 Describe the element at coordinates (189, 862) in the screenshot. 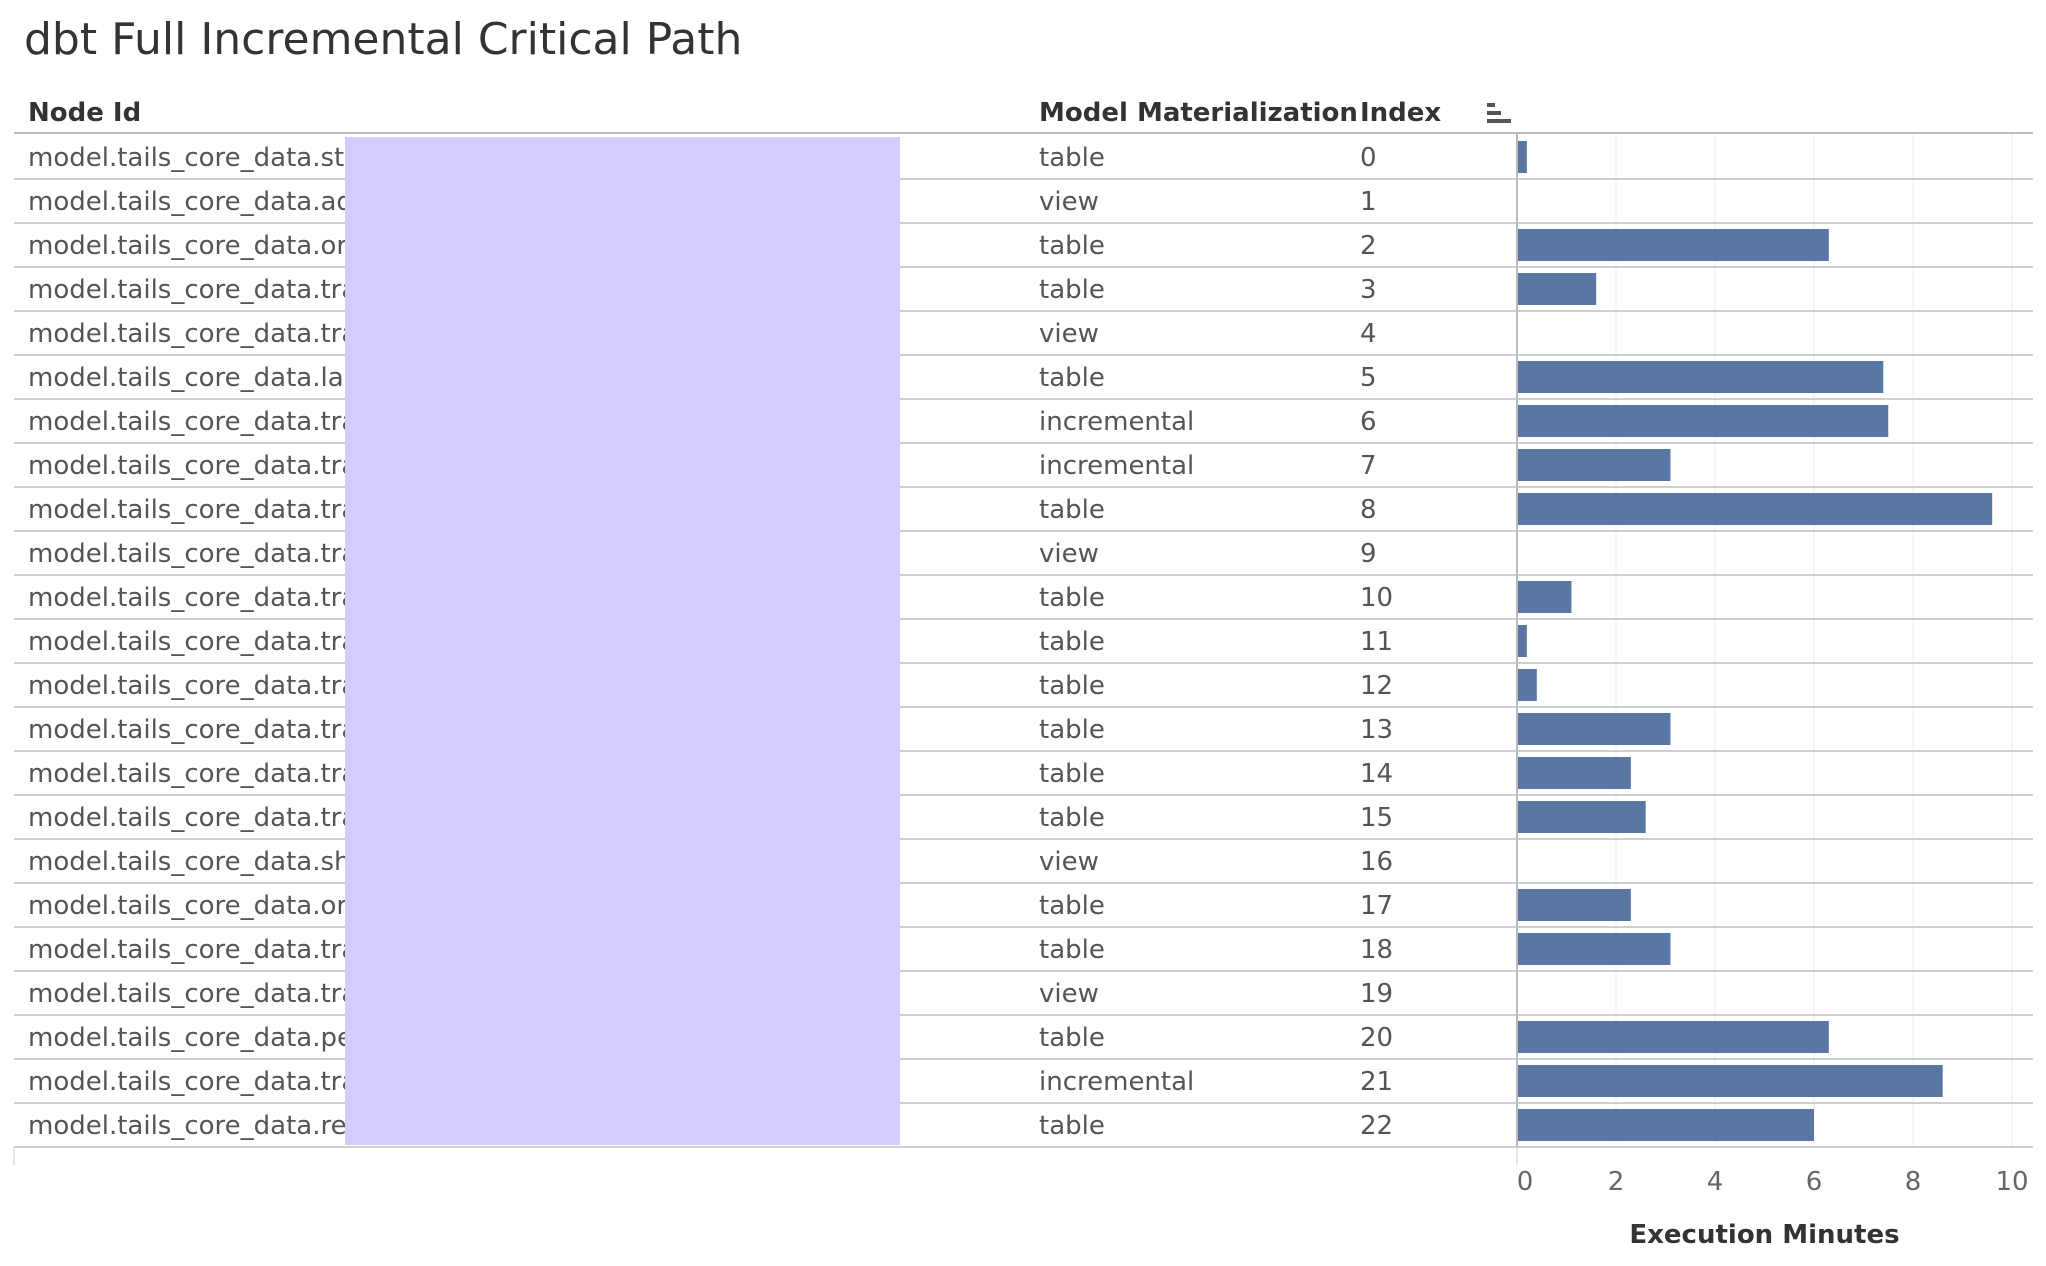

I see `table-cell-node-id: model.tails_core_data.sh` at that location.